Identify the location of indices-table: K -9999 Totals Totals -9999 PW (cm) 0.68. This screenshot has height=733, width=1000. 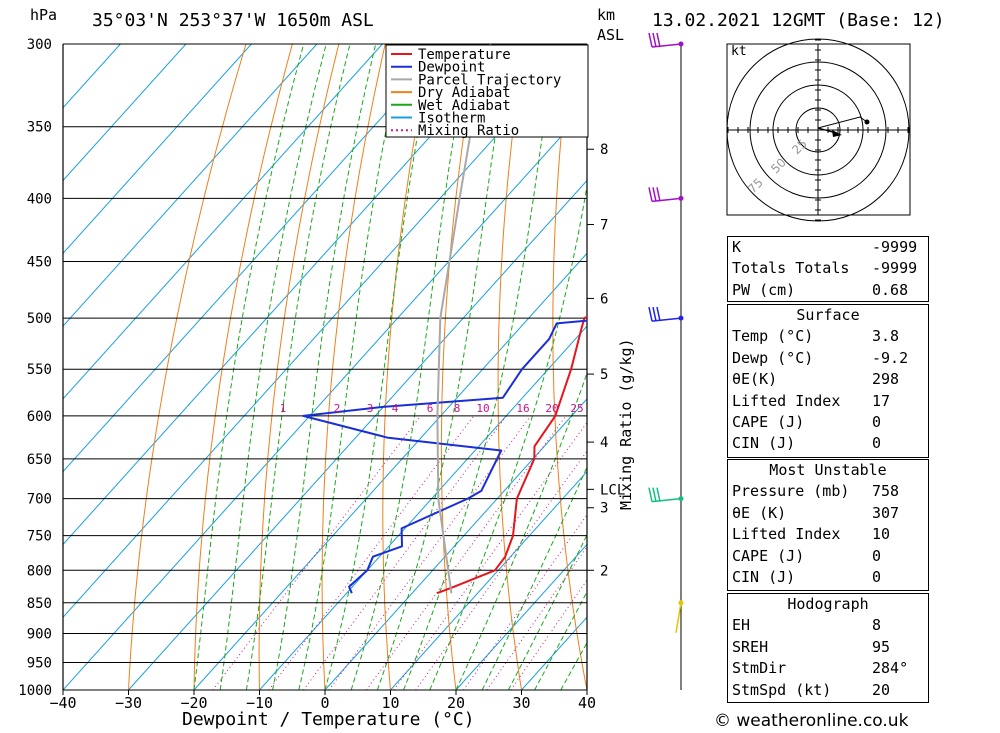
(828, 269).